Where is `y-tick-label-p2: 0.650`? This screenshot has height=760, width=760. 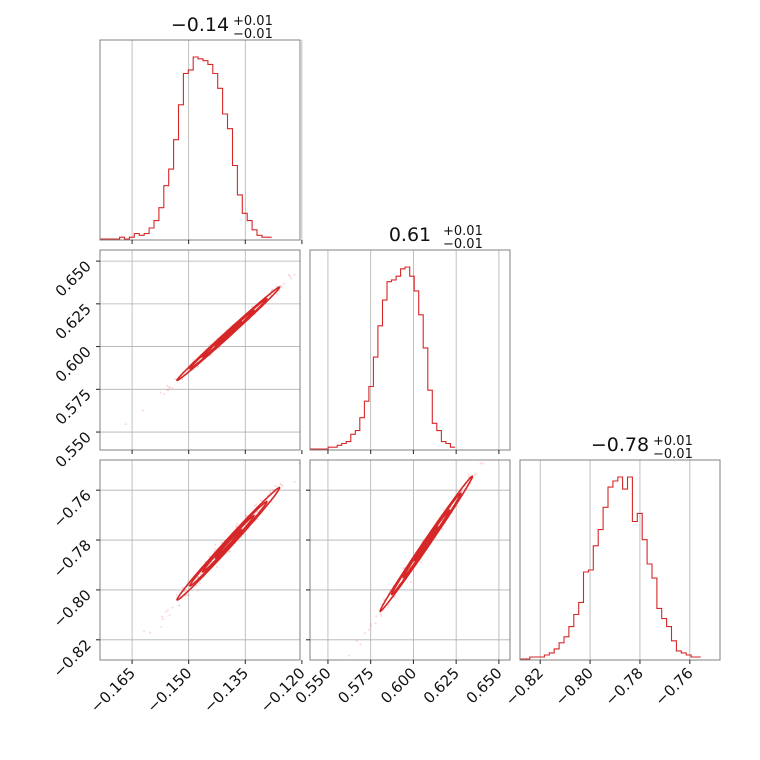
y-tick-label-p2: 0.650 is located at coordinates (73, 278).